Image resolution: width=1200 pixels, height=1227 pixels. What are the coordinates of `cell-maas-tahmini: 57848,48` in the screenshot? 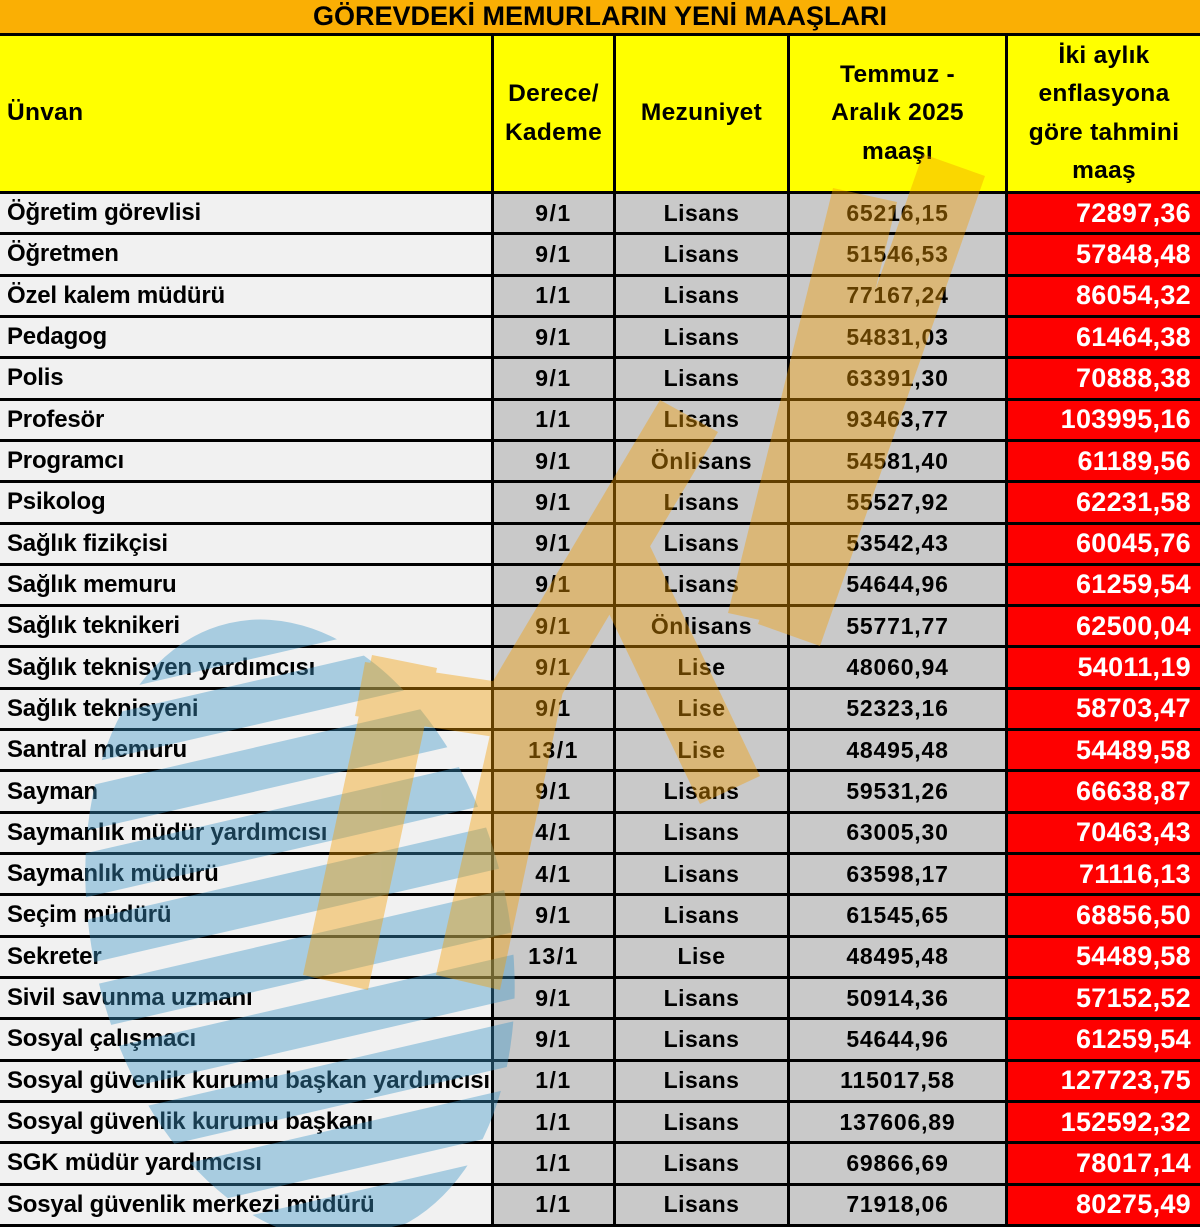 It's located at (1104, 254).